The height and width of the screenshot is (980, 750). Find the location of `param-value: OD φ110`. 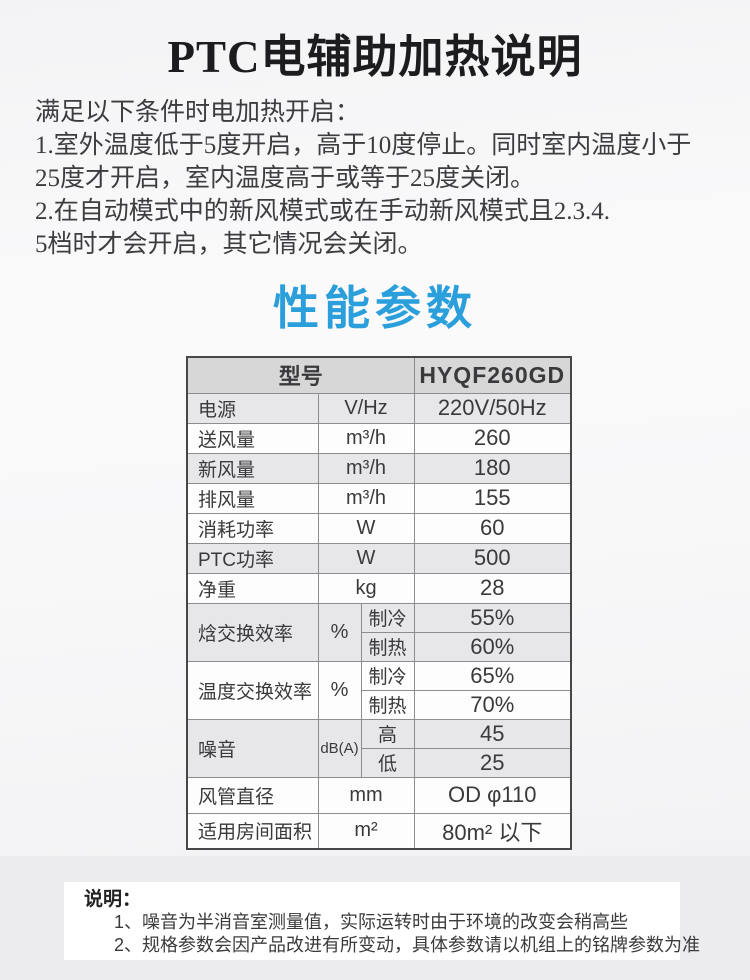

param-value: OD φ110 is located at coordinates (492, 795).